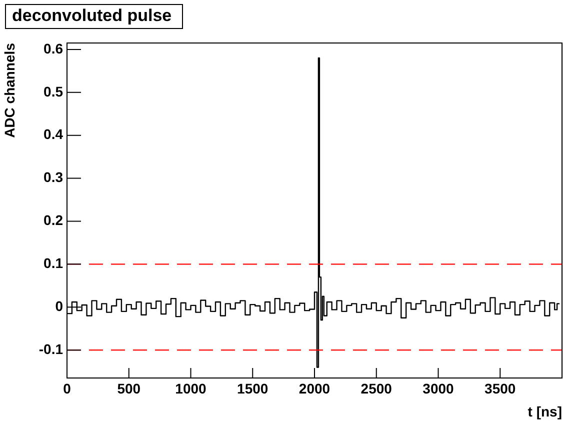 The height and width of the screenshot is (421, 563). What do you see at coordinates (54, 134) in the screenshot?
I see `y-tick-label: 0.4` at bounding box center [54, 134].